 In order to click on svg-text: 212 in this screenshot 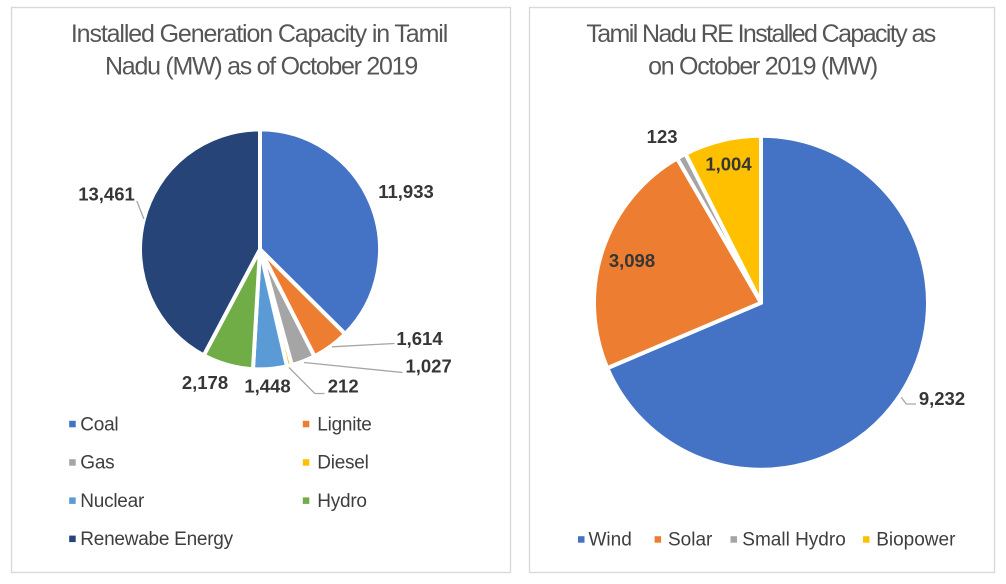, I will do `click(343, 386)`.